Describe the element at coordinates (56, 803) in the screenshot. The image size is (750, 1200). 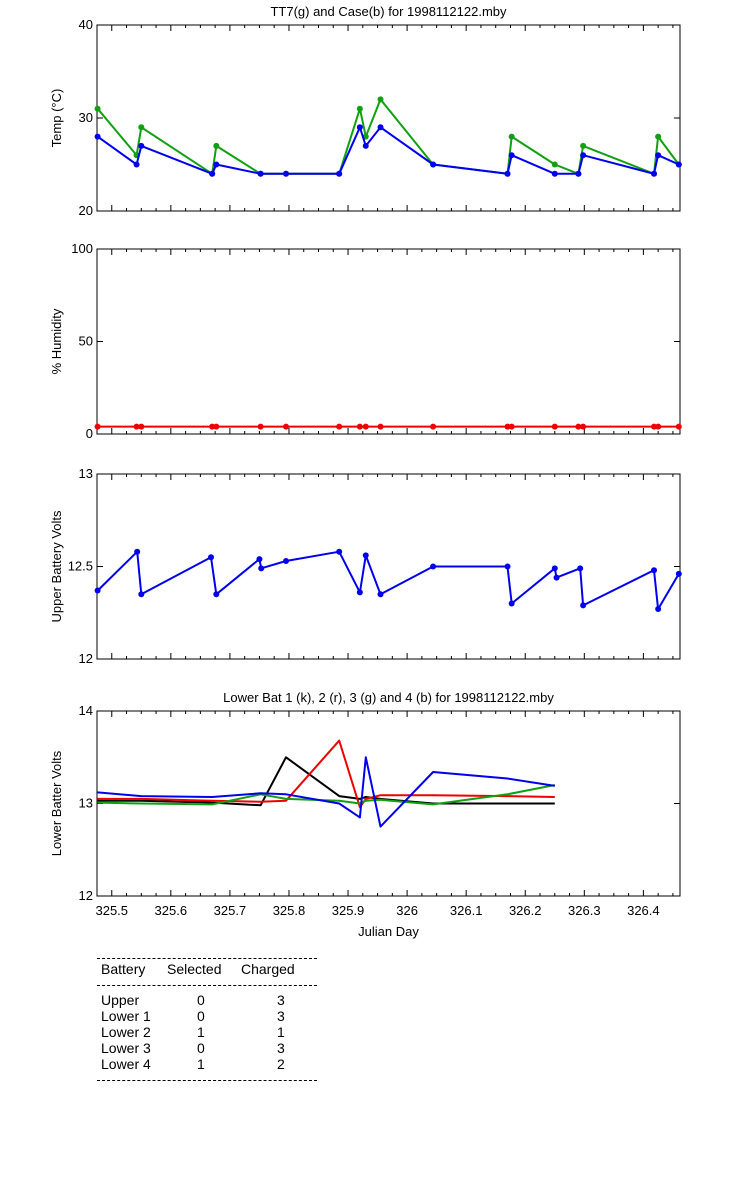
I see `y-axis-label: Lower Batter Volts` at that location.